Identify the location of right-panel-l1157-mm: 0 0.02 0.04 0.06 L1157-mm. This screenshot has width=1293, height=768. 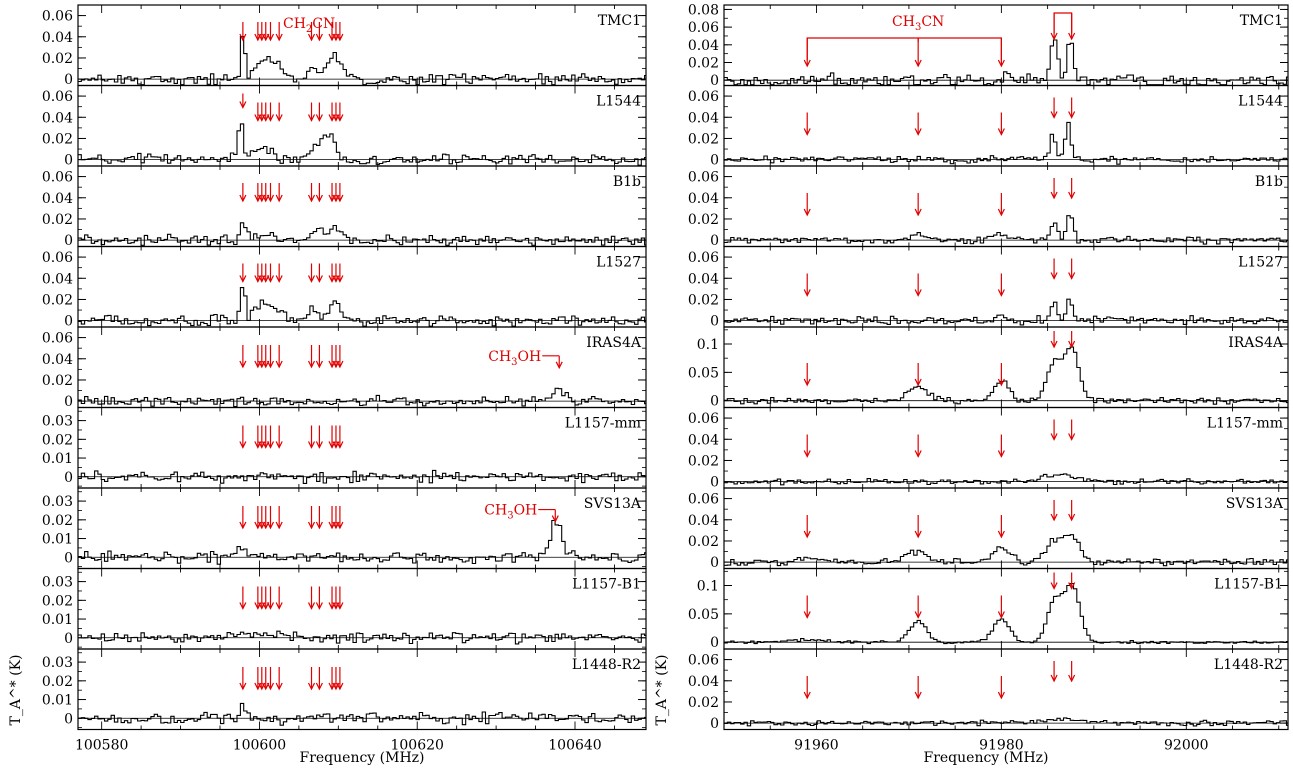
(988, 448).